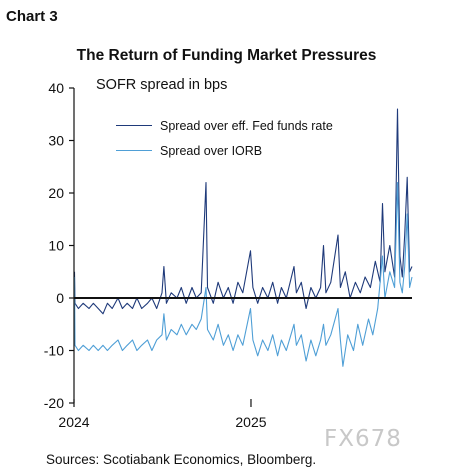 This screenshot has height=475, width=453. I want to click on watermark: FX678, so click(363, 439).